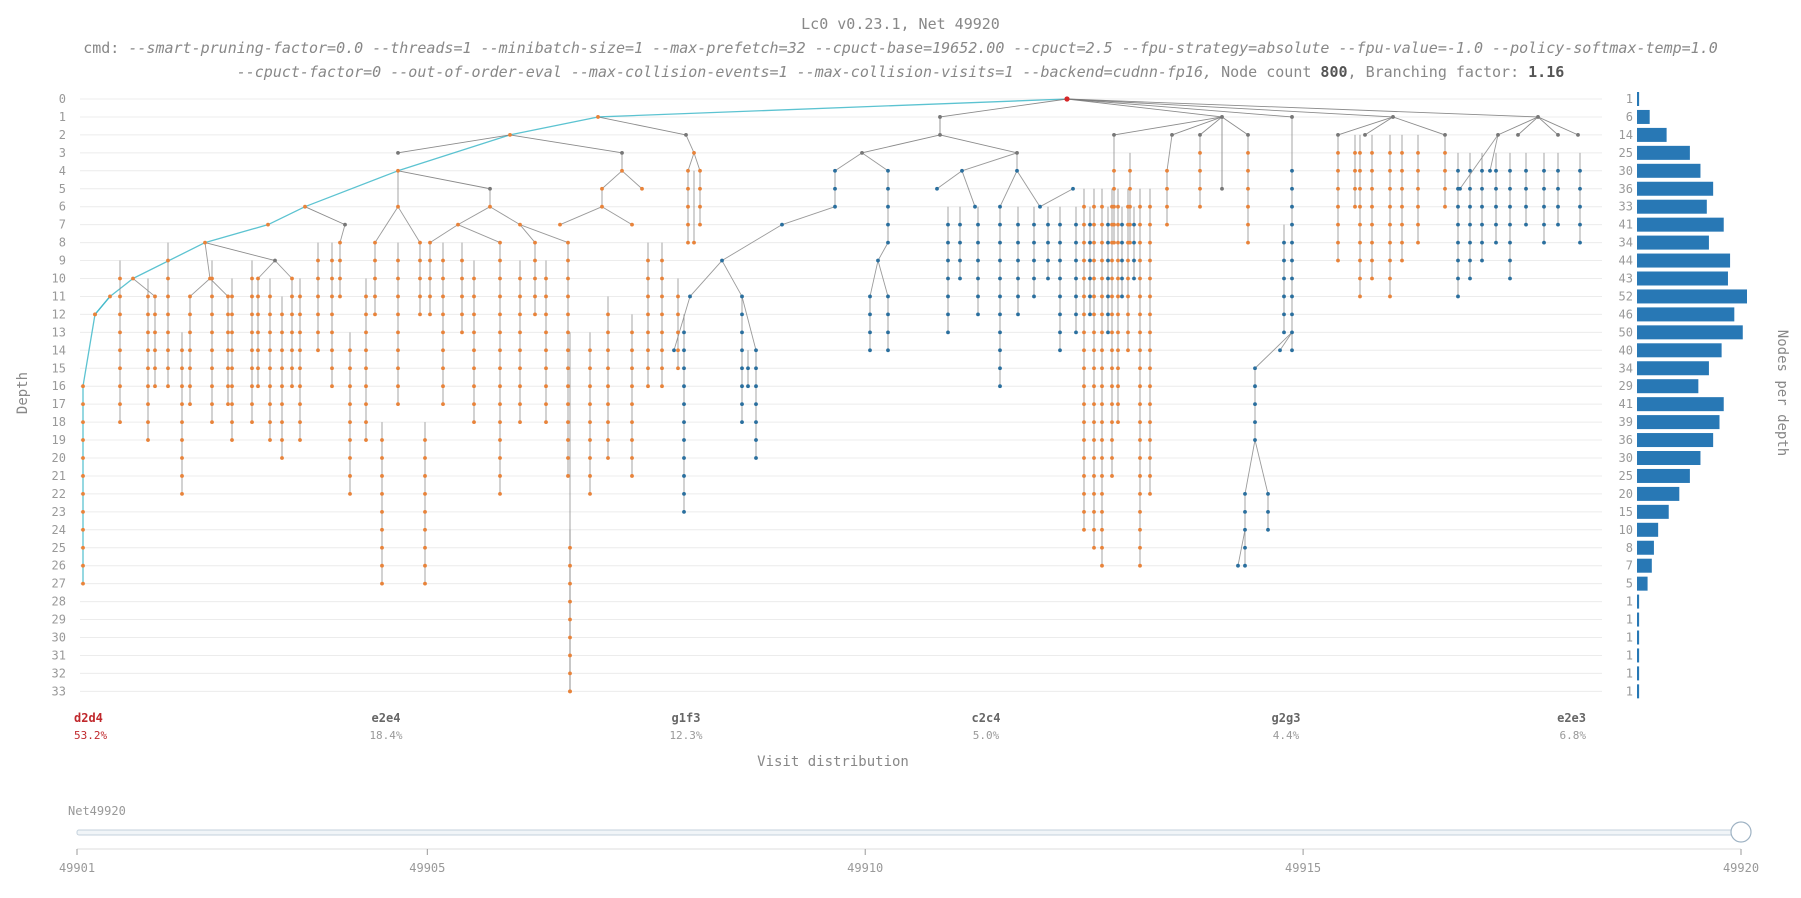  Describe the element at coordinates (62, 153) in the screenshot. I see `depth-tick-label: 3` at that location.